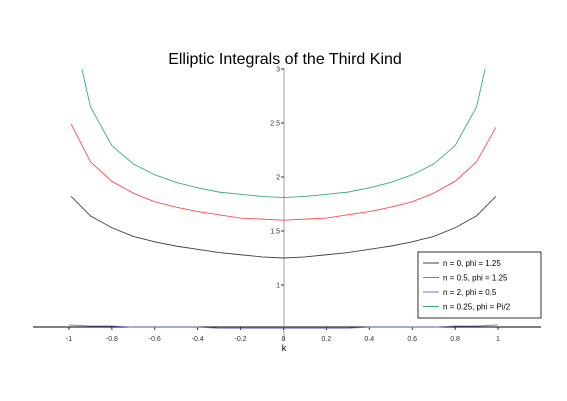  Describe the element at coordinates (285, 59) in the screenshot. I see `chart-title: Elliptic Integrals of the Third Kind` at that location.